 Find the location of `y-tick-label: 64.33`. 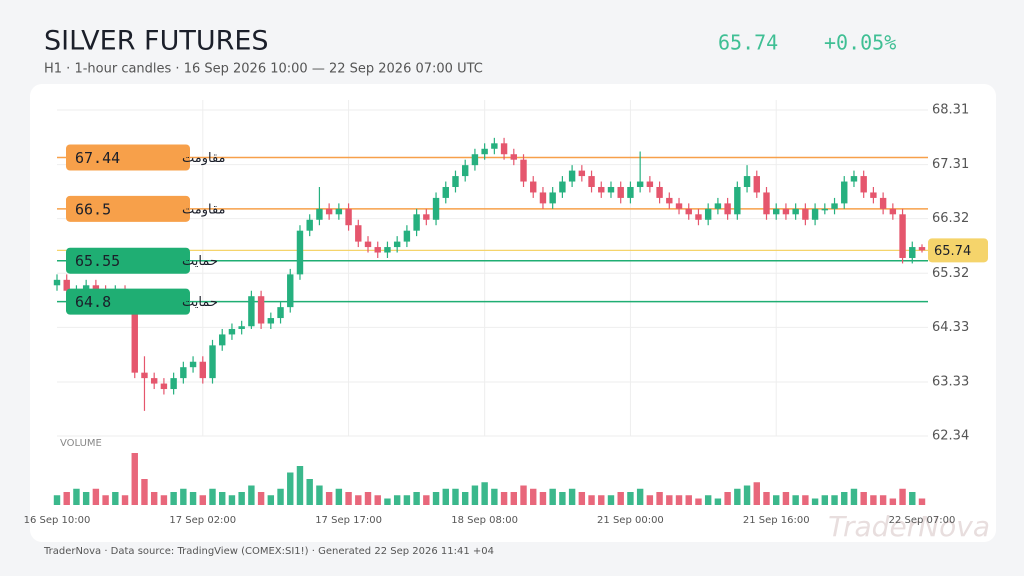

y-tick-label: 64.33 is located at coordinates (950, 327).